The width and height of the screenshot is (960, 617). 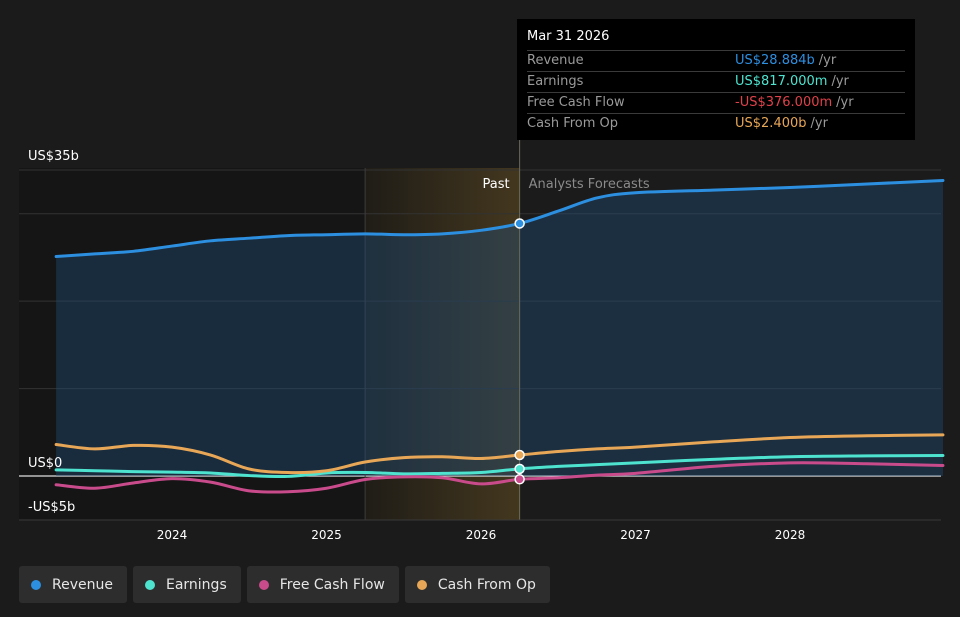 I want to click on tooltip-label: Free Cash Flow, so click(x=576, y=102).